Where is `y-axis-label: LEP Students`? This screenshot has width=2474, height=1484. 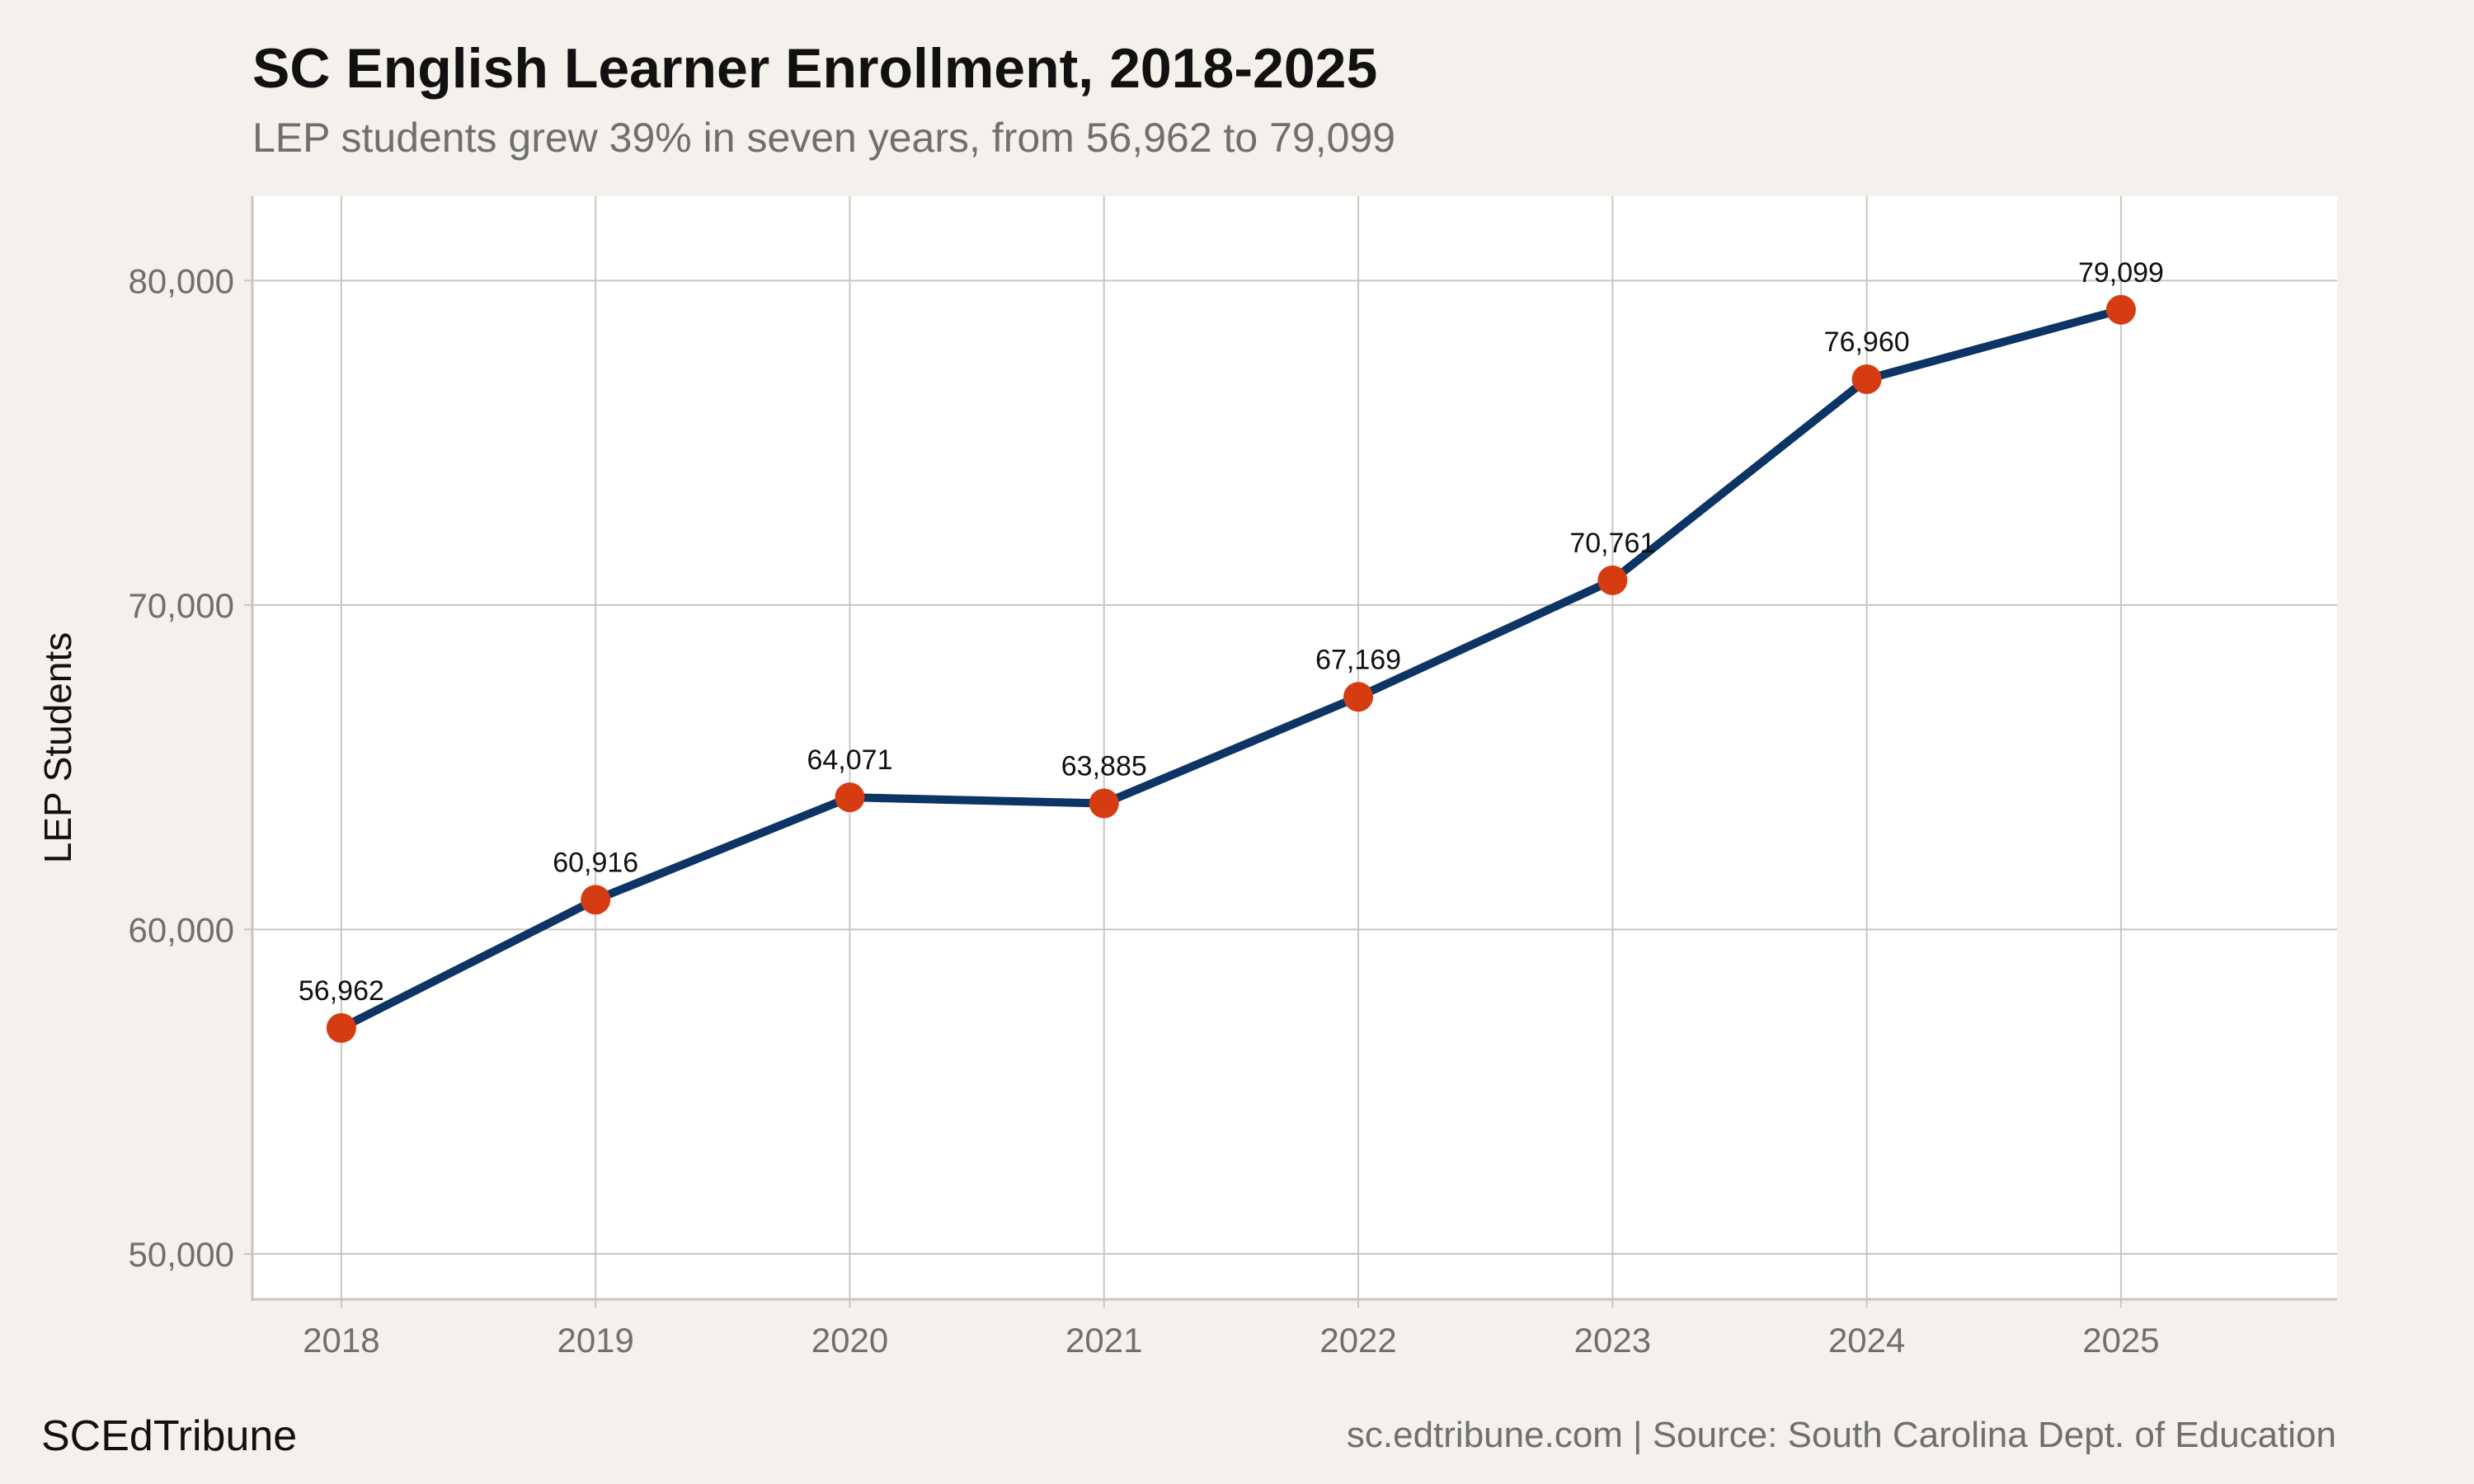
y-axis-label: LEP Students is located at coordinates (57, 747).